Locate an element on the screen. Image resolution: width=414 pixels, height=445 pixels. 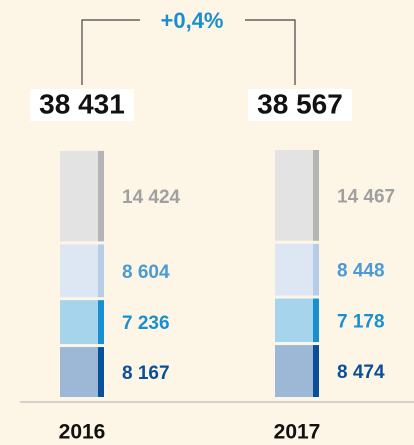
value-label: 8 448 is located at coordinates (361, 271).